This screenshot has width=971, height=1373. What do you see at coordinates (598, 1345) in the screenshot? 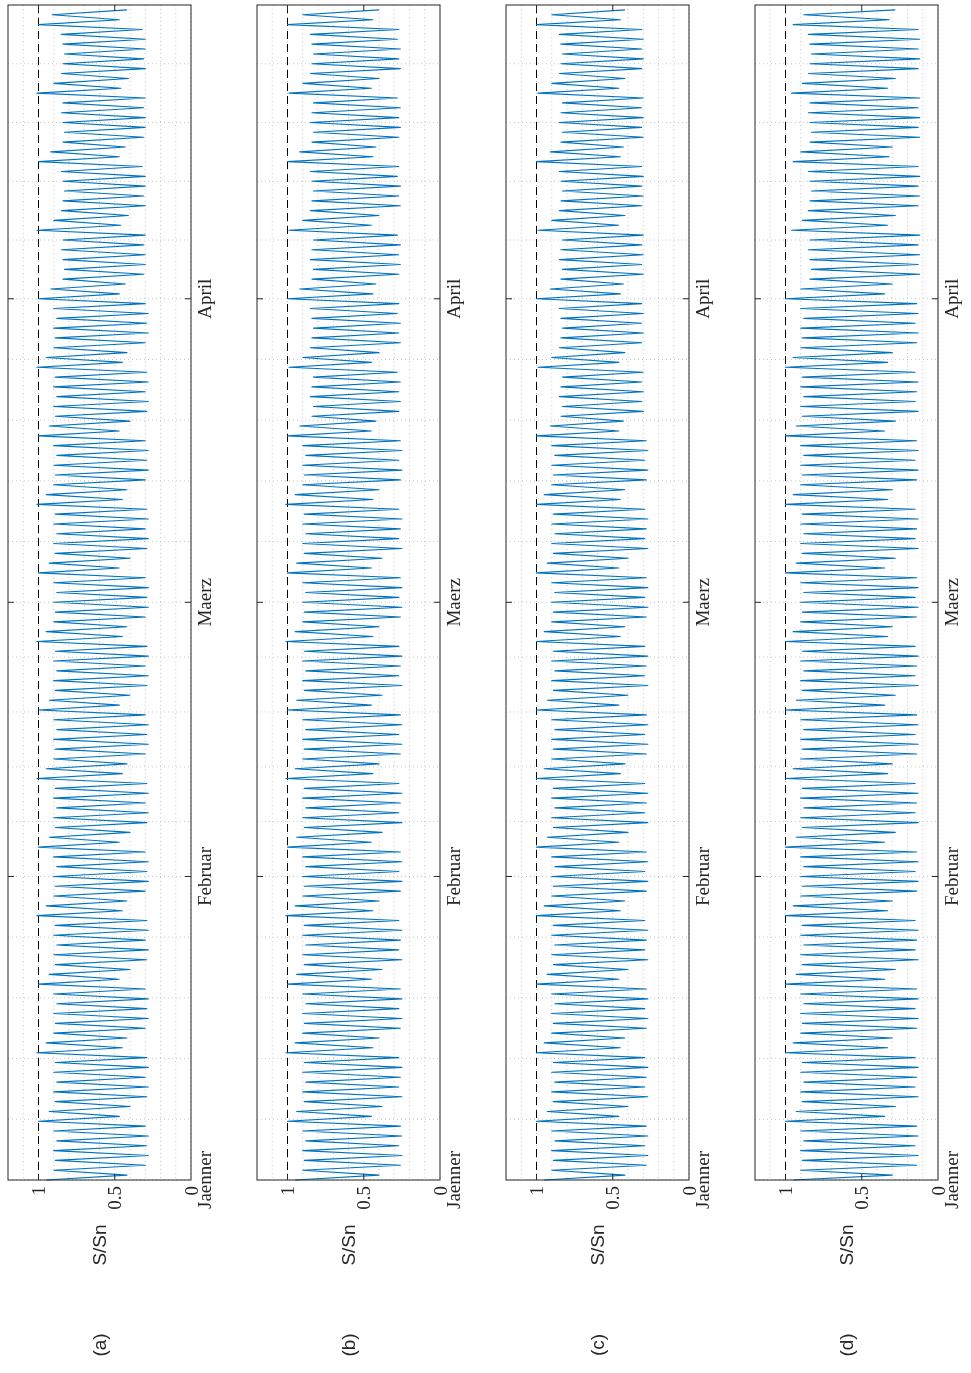
I see `text: (c)` at bounding box center [598, 1345].